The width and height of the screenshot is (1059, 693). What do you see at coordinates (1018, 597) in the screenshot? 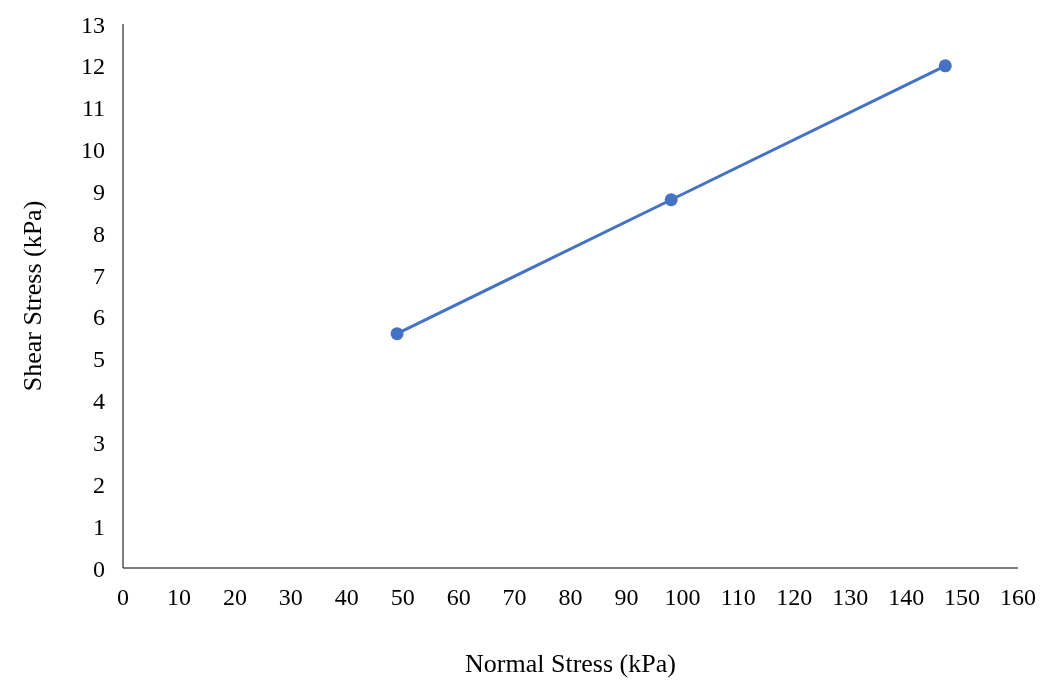
I see `x-tick-label: 160` at bounding box center [1018, 597].